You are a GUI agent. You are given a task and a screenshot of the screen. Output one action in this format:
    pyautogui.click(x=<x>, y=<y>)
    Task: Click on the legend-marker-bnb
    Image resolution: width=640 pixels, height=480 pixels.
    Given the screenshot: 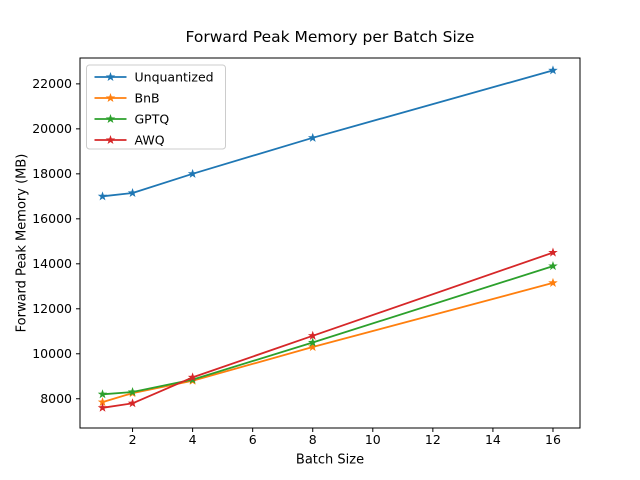 What is the action you would take?
    pyautogui.click(x=110, y=98)
    